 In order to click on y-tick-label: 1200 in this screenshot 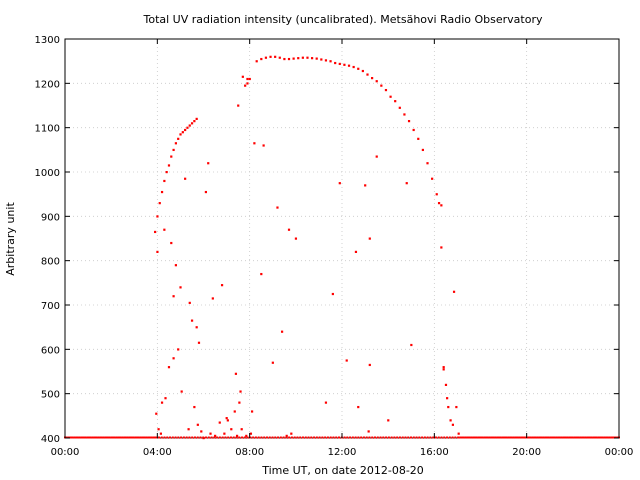, I will do `click(47, 84)`.